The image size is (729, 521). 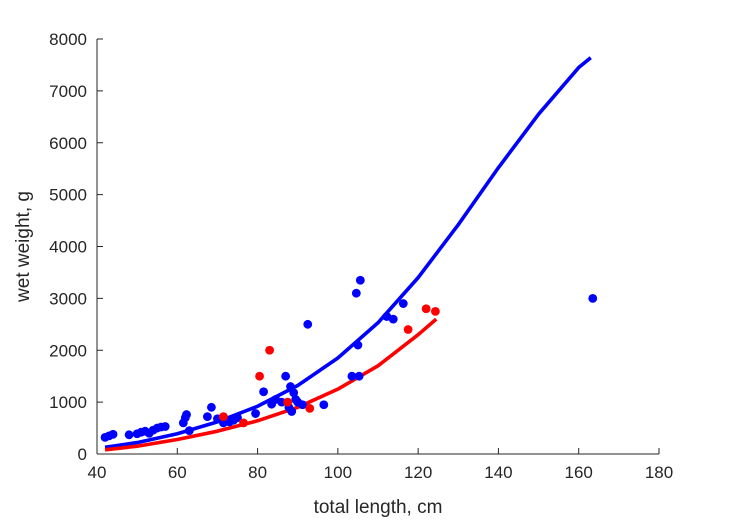 I want to click on y-axis-title: wet weight, g, so click(x=23, y=247).